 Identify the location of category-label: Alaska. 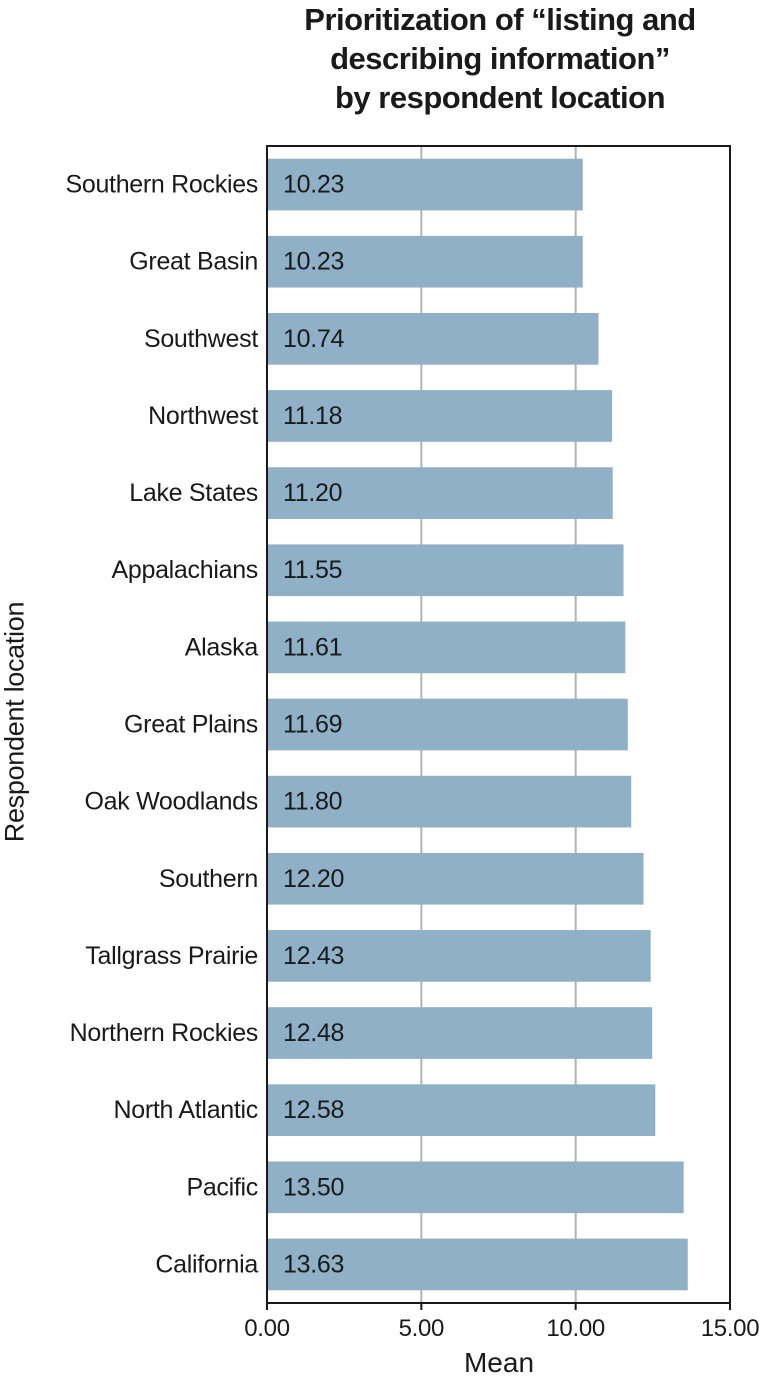
(222, 647).